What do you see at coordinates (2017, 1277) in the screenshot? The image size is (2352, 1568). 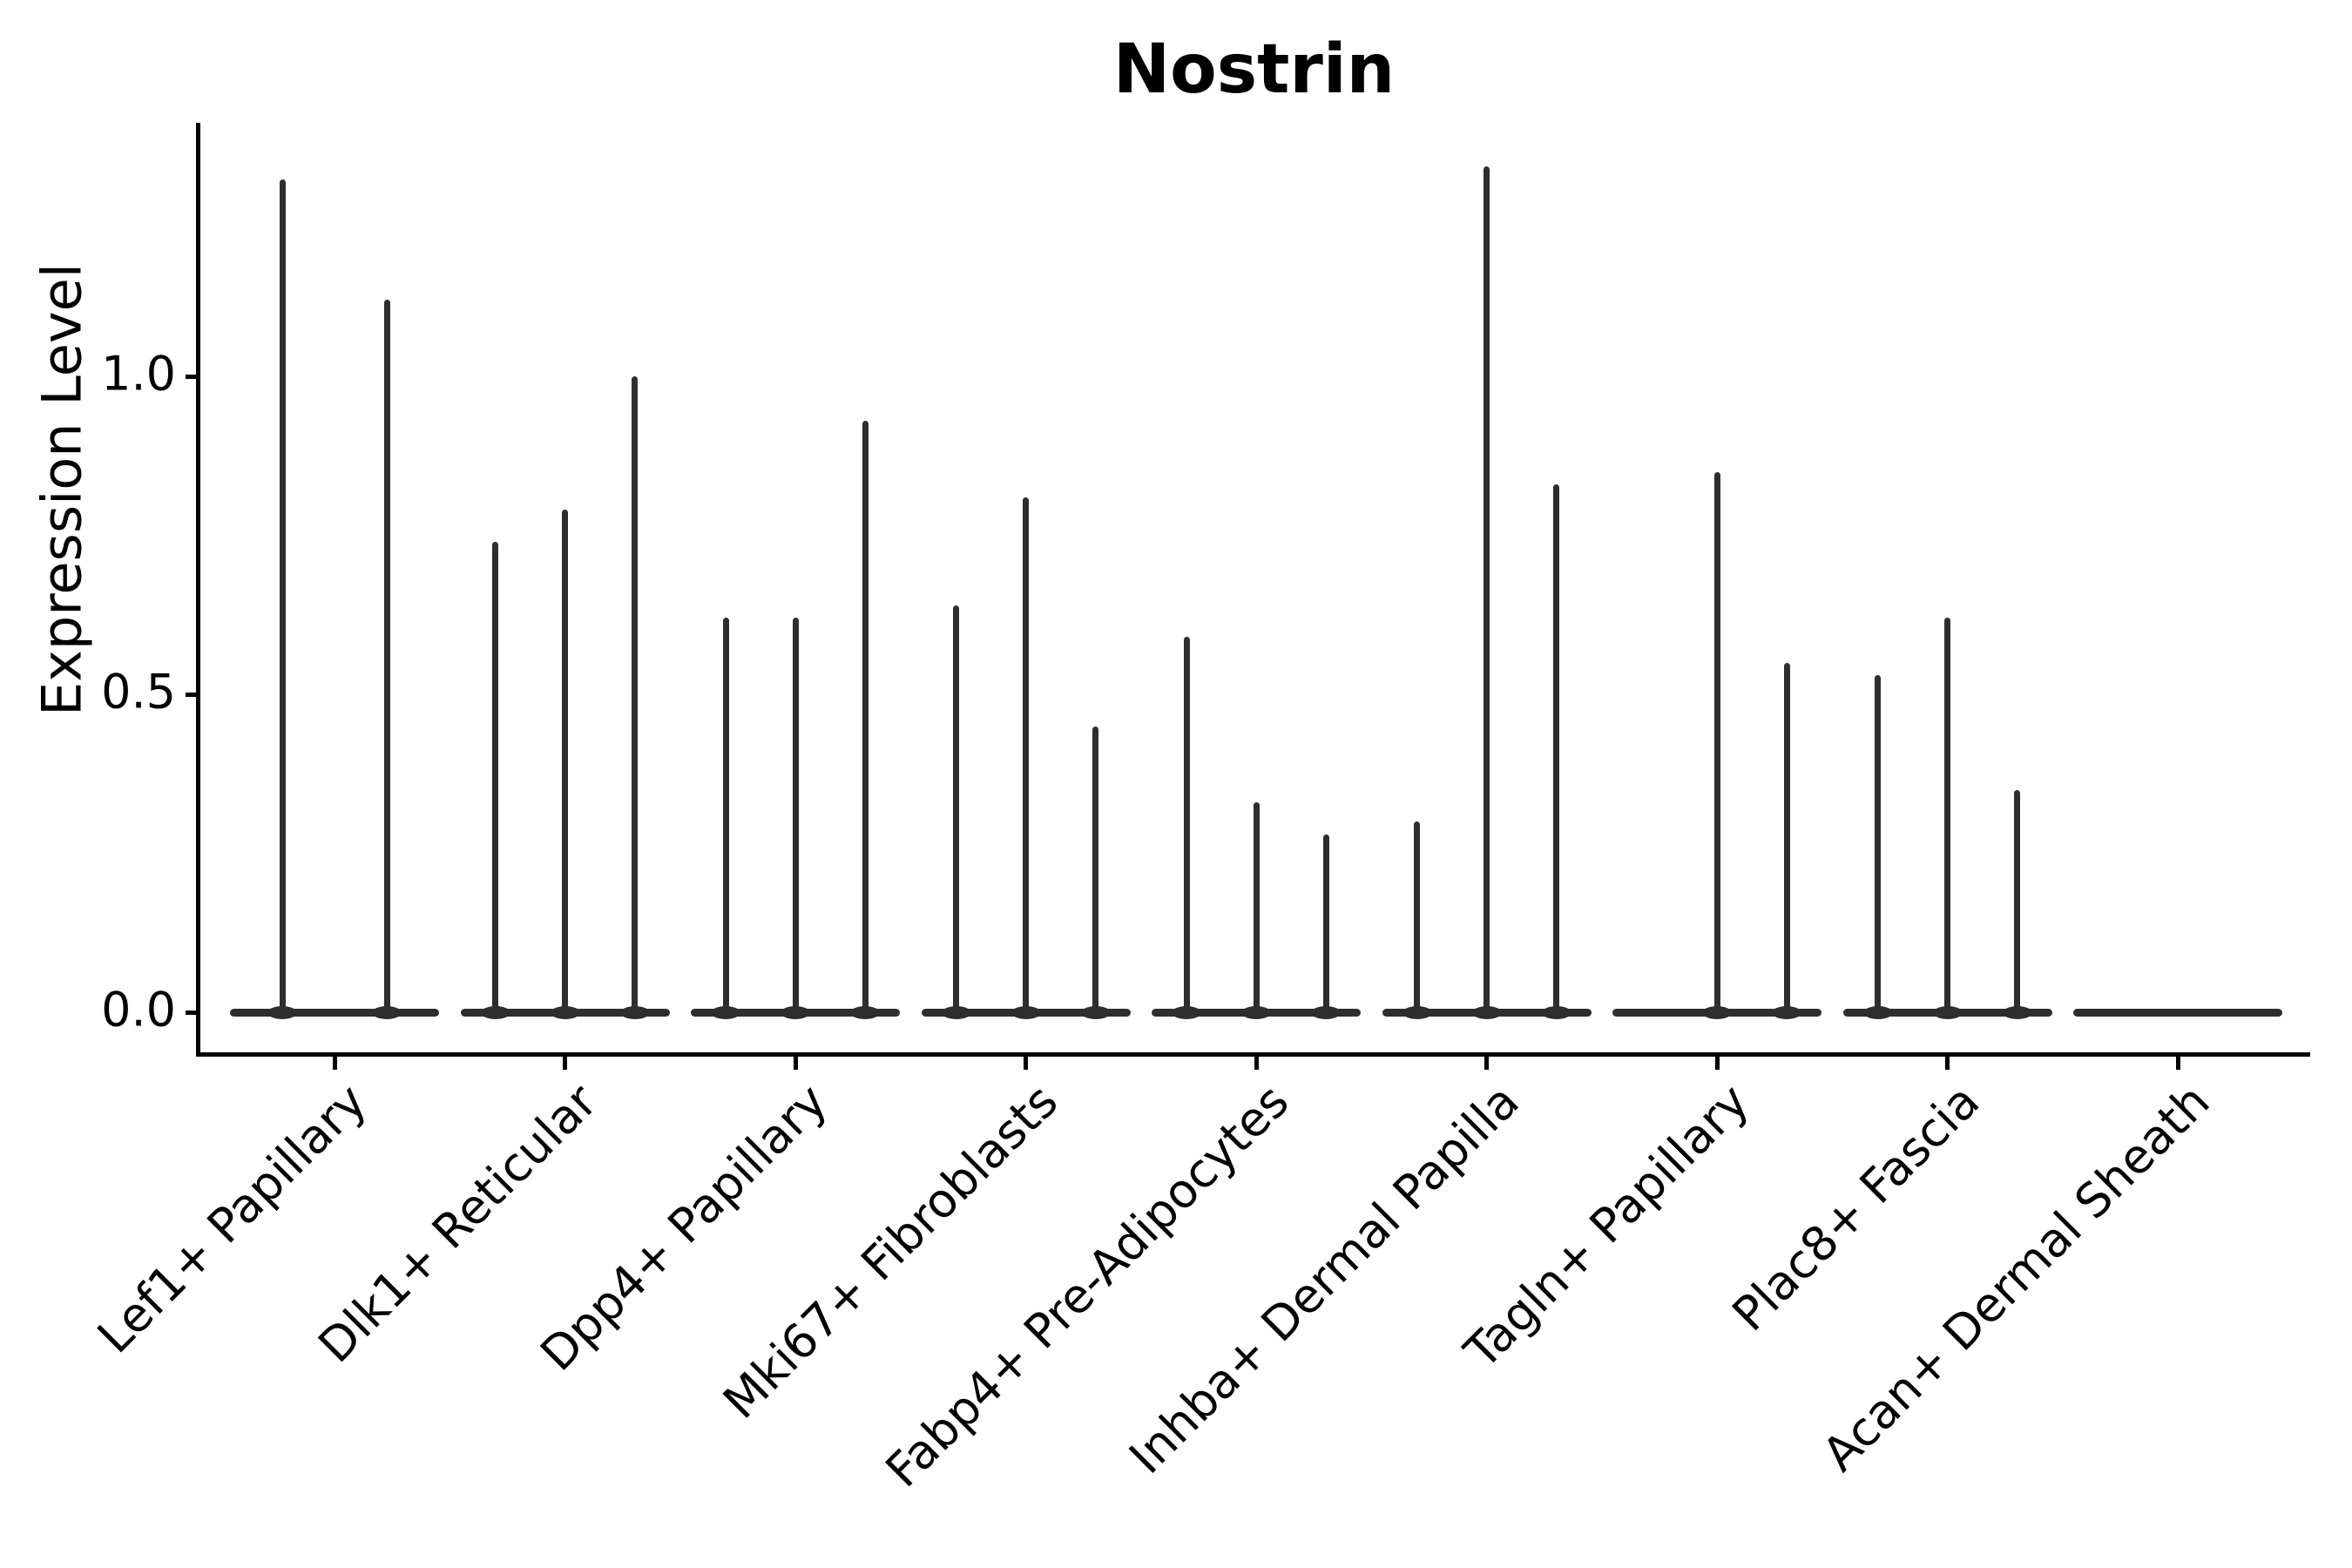 I see `x-tick-label: Acan+ Dermal Sheath` at bounding box center [2017, 1277].